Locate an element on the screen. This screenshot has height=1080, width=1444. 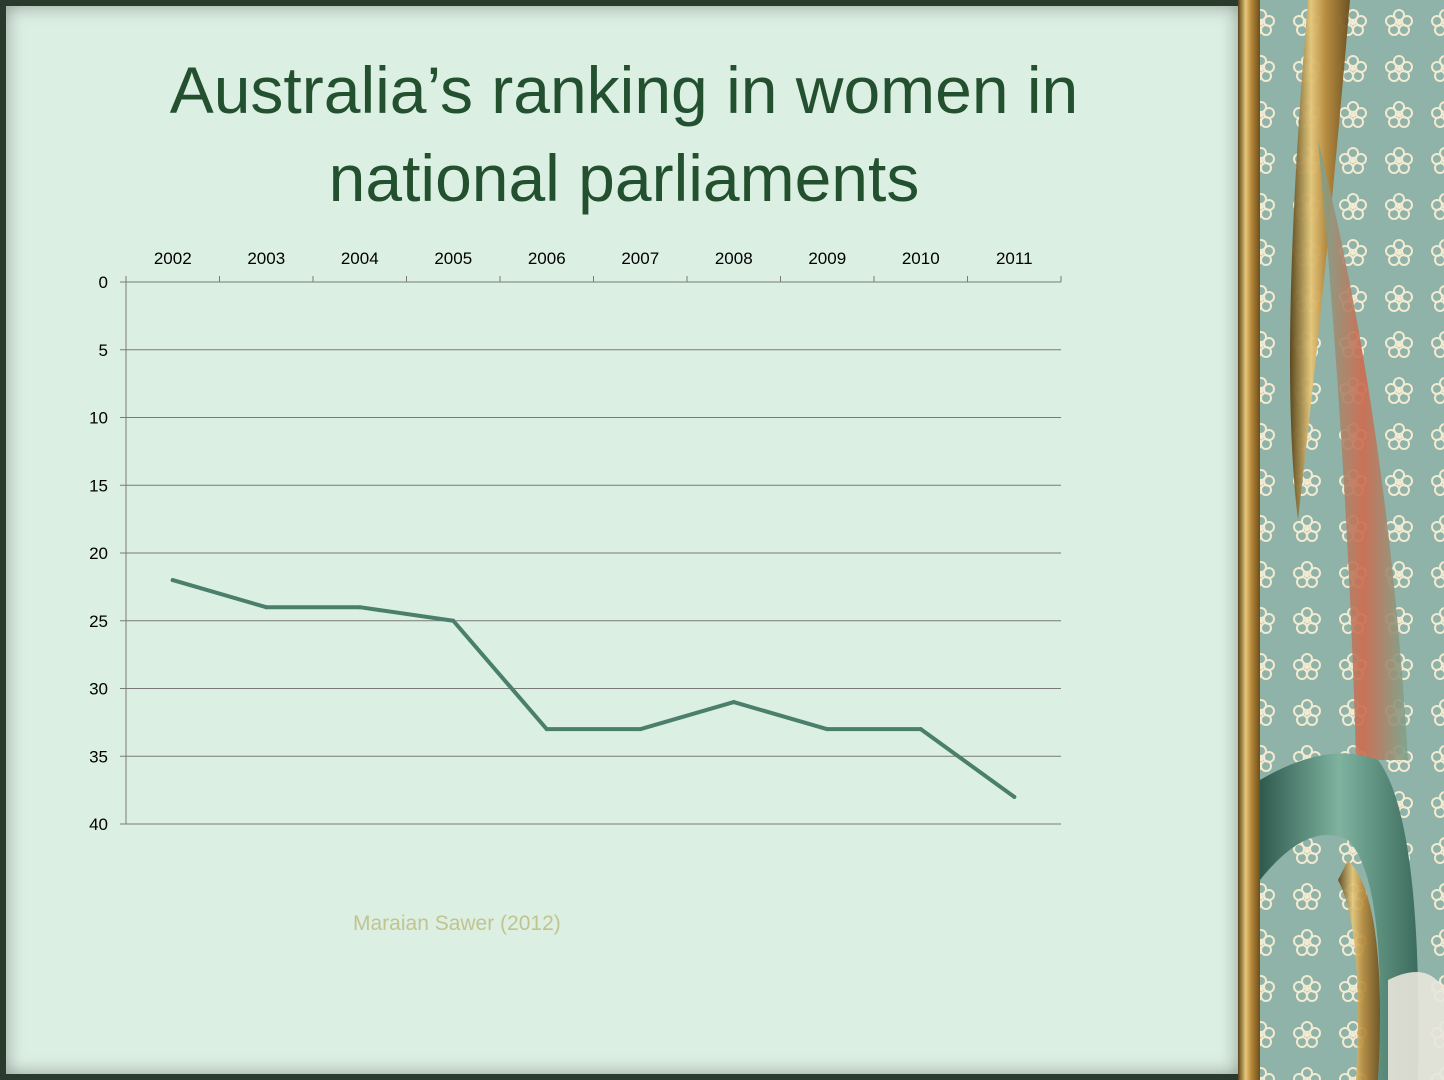
y-tick-label: 0 is located at coordinates (103, 282).